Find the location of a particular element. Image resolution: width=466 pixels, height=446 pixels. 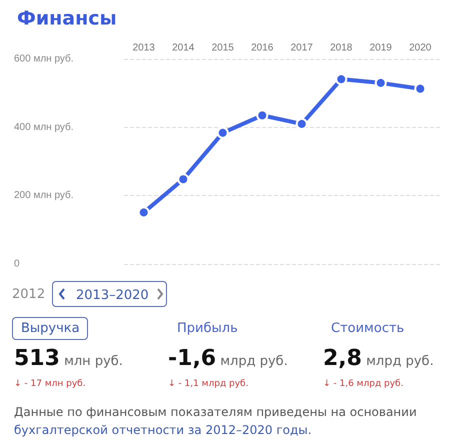

x-tick-label: 2017 is located at coordinates (302, 48).